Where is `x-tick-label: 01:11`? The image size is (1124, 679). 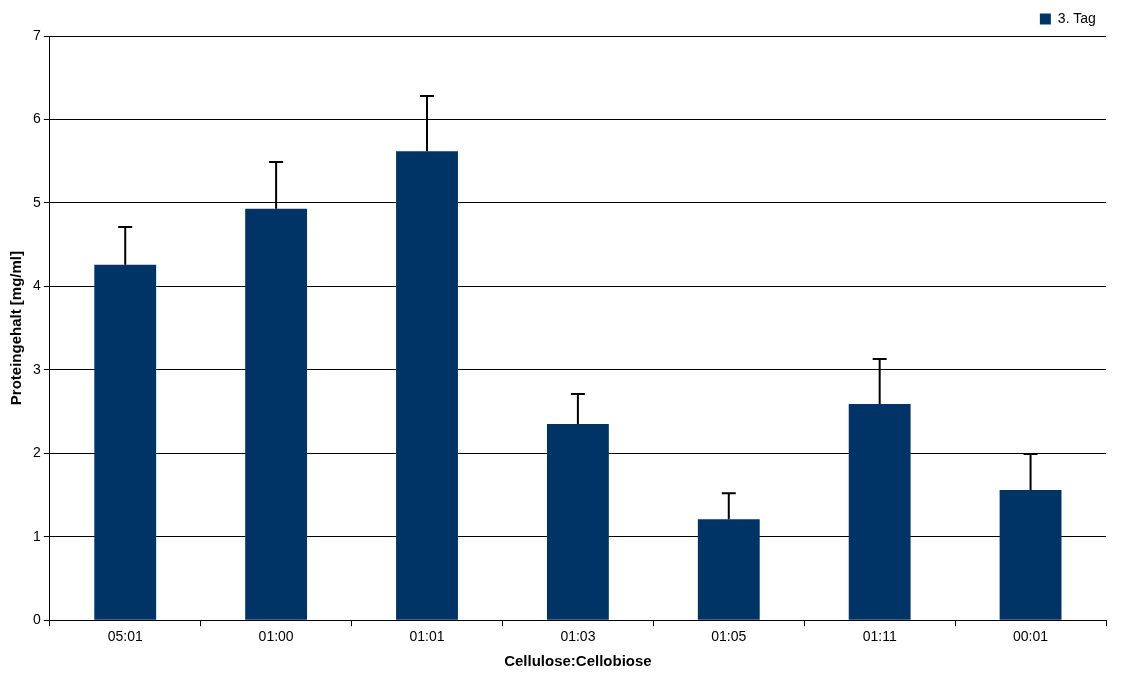 x-tick-label: 01:11 is located at coordinates (879, 636).